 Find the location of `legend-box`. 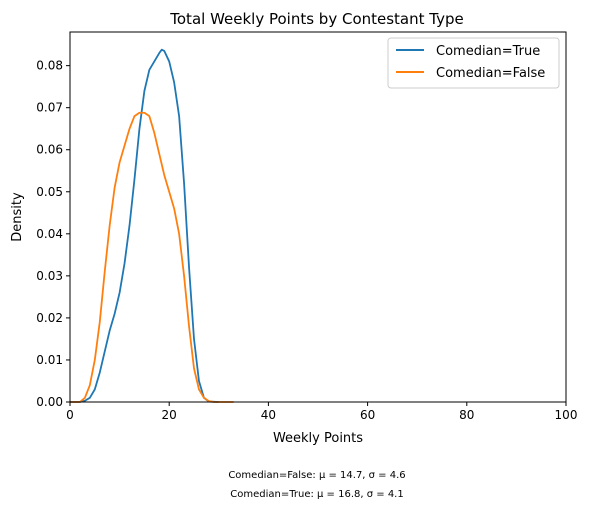

legend-box is located at coordinates (473, 63).